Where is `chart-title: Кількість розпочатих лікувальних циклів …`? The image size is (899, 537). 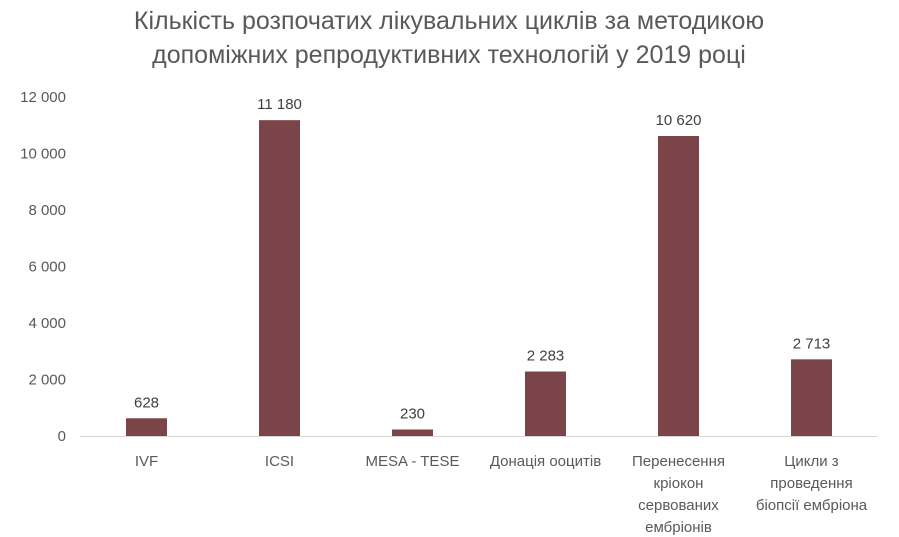
chart-title: Кількість розпочатих лікувальних циклів … is located at coordinates (449, 38).